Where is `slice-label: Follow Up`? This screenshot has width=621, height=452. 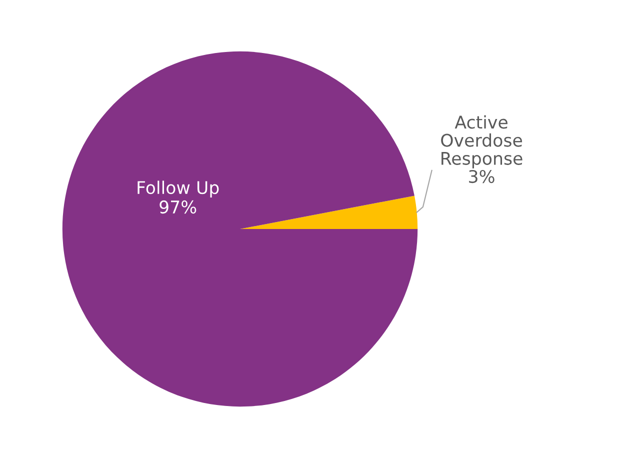
slice-label: Follow Up is located at coordinates (178, 189).